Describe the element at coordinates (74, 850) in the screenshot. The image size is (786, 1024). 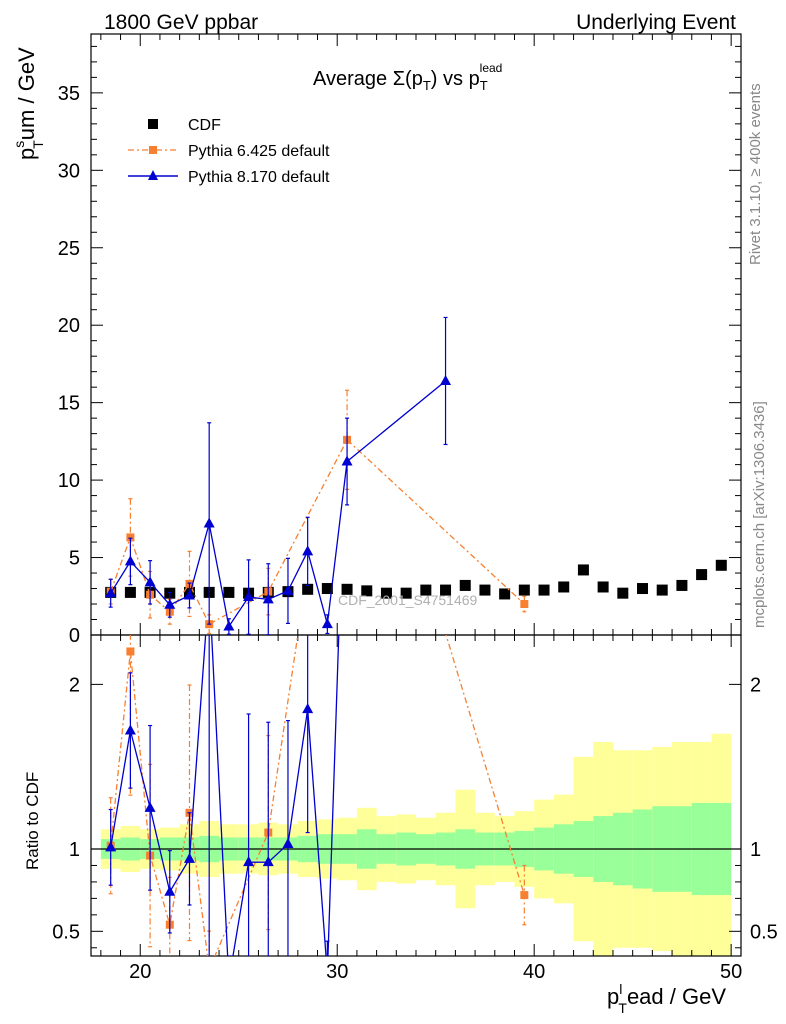
I see `ratio-y-tick-label-left: 1` at that location.